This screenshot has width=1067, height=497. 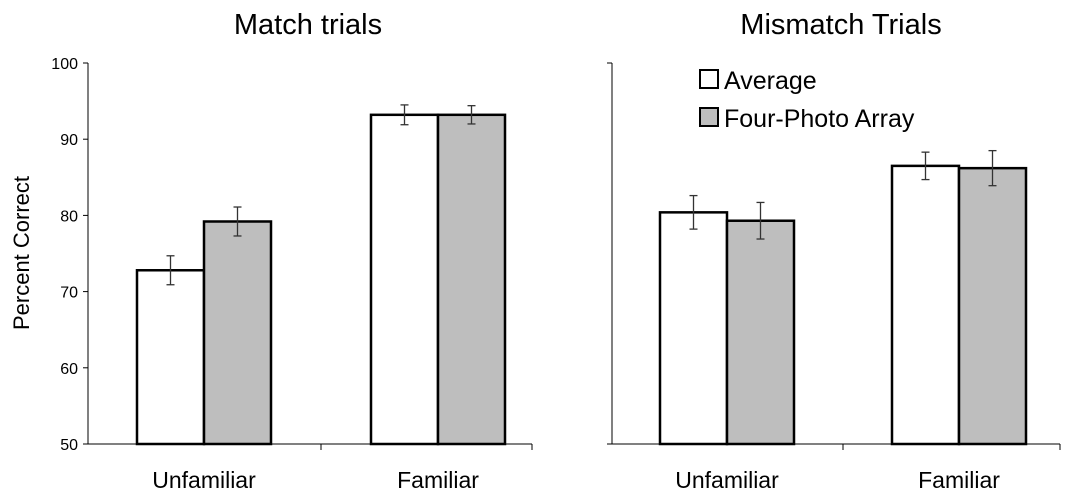 I want to click on y-tick-label: 70, so click(x=69, y=293).